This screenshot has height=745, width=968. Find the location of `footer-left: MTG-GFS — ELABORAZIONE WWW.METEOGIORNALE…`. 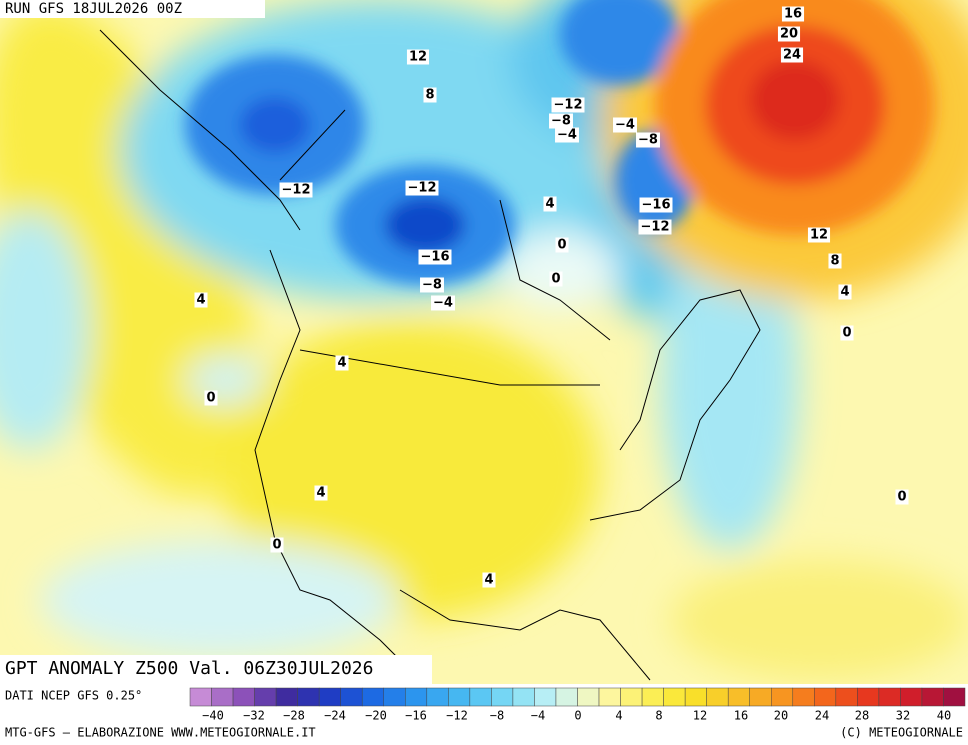

footer-left: MTG-GFS — ELABORAZIONE WWW.METEOGIORNALE… is located at coordinates (160, 733).